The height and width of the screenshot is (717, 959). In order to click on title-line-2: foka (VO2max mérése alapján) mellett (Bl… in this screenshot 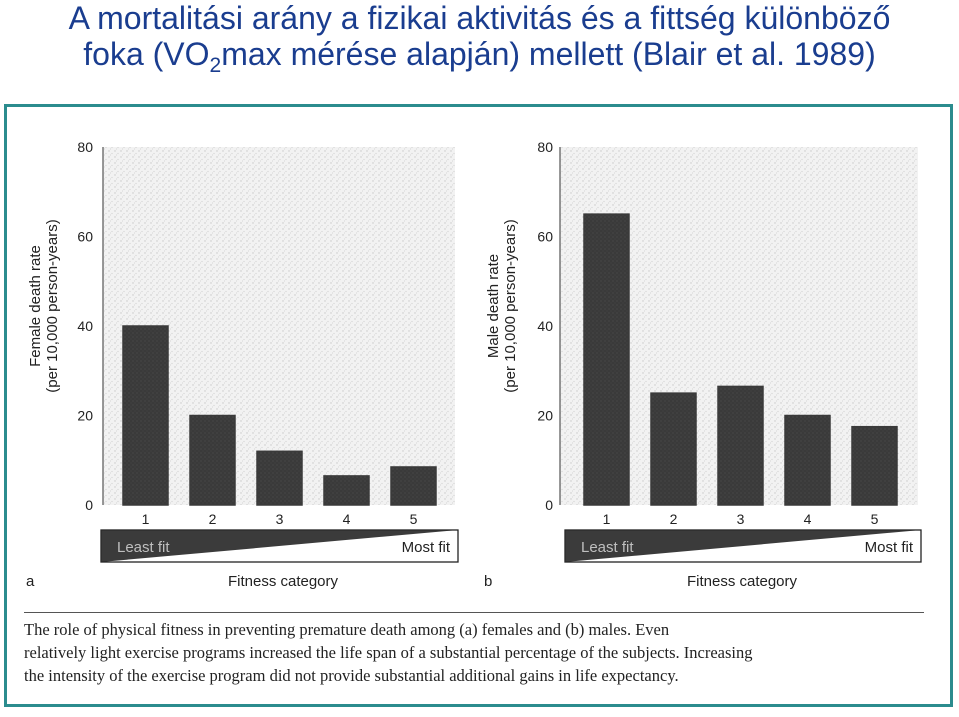, I will do `click(479, 56)`.